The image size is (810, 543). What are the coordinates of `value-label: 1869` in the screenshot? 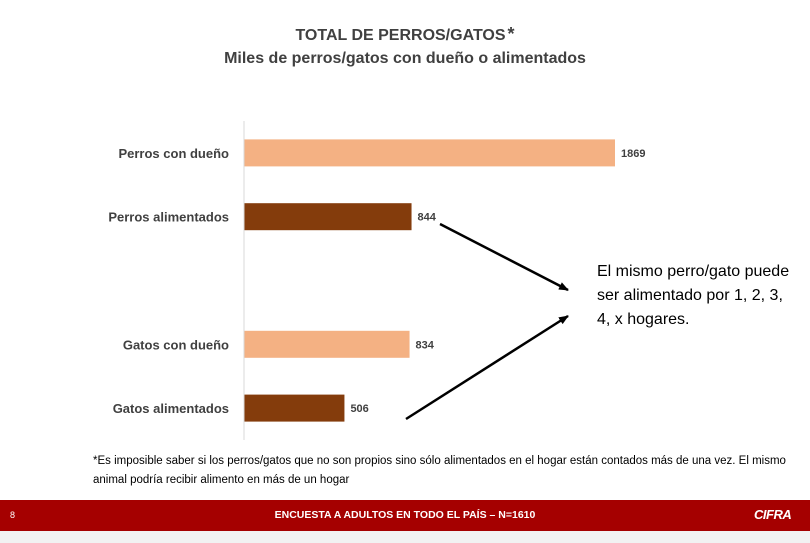 It's located at (633, 154).